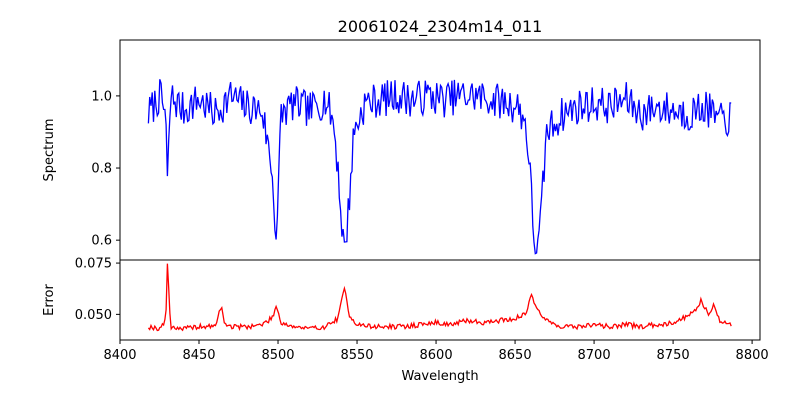 This screenshot has height=400, width=800. I want to click on spectrum-y-ticks: 0.6 0.8 1.0, so click(105, 169).